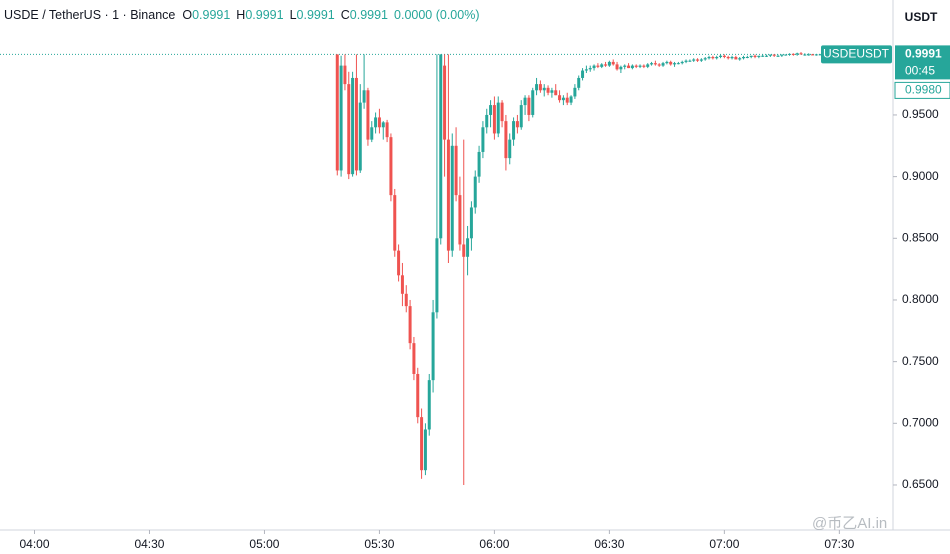 This screenshot has width=950, height=554. I want to click on x-tick-label: 06:00, so click(494, 544).